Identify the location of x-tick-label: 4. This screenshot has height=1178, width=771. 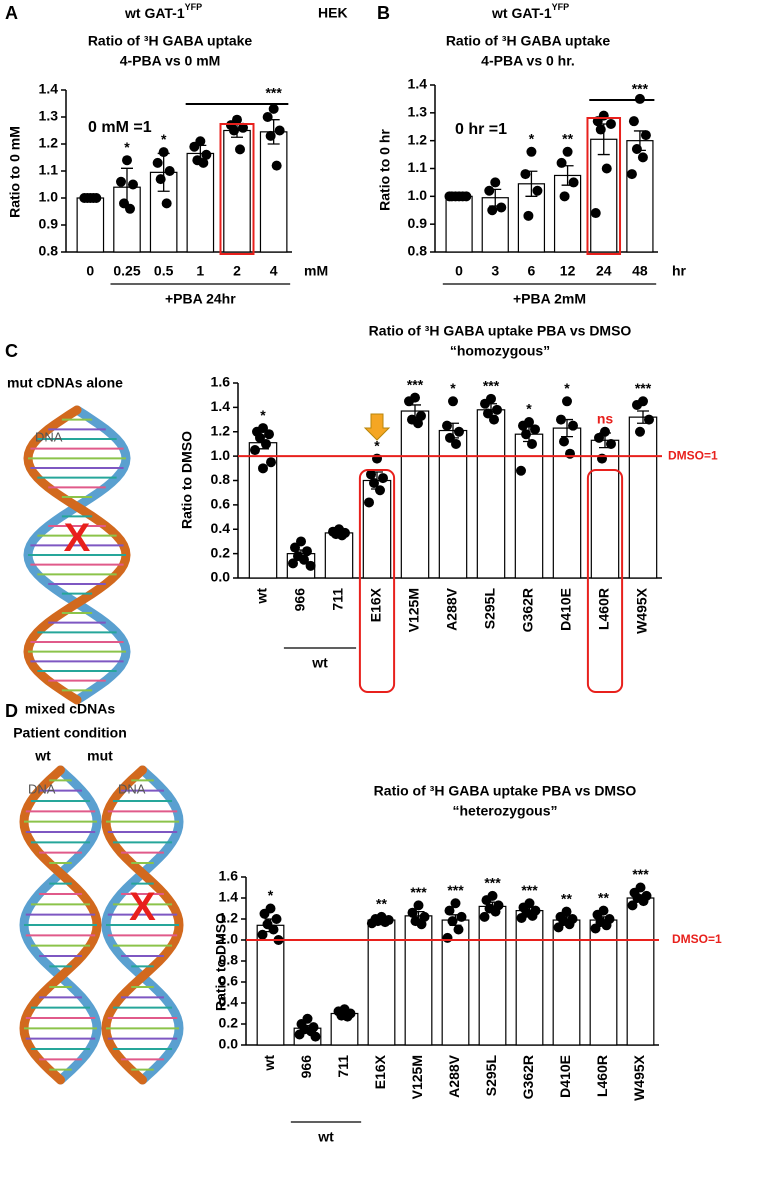
(274, 271).